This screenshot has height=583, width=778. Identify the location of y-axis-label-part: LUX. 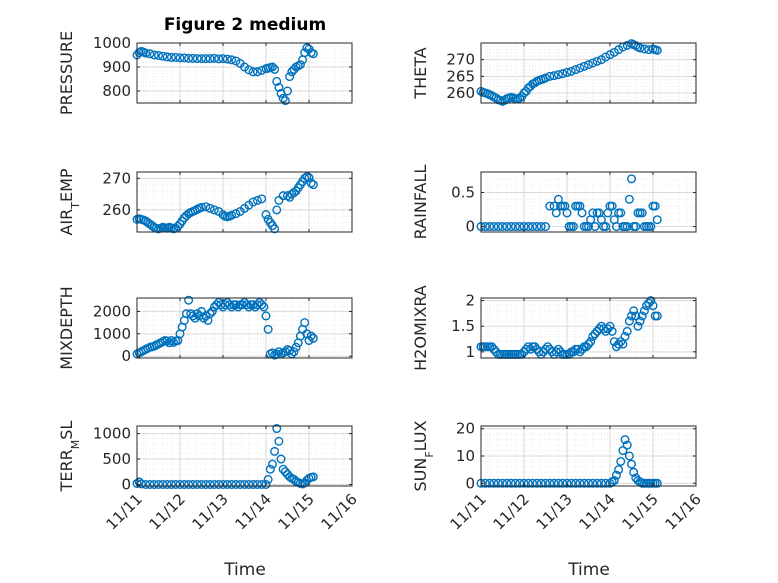
(420, 435).